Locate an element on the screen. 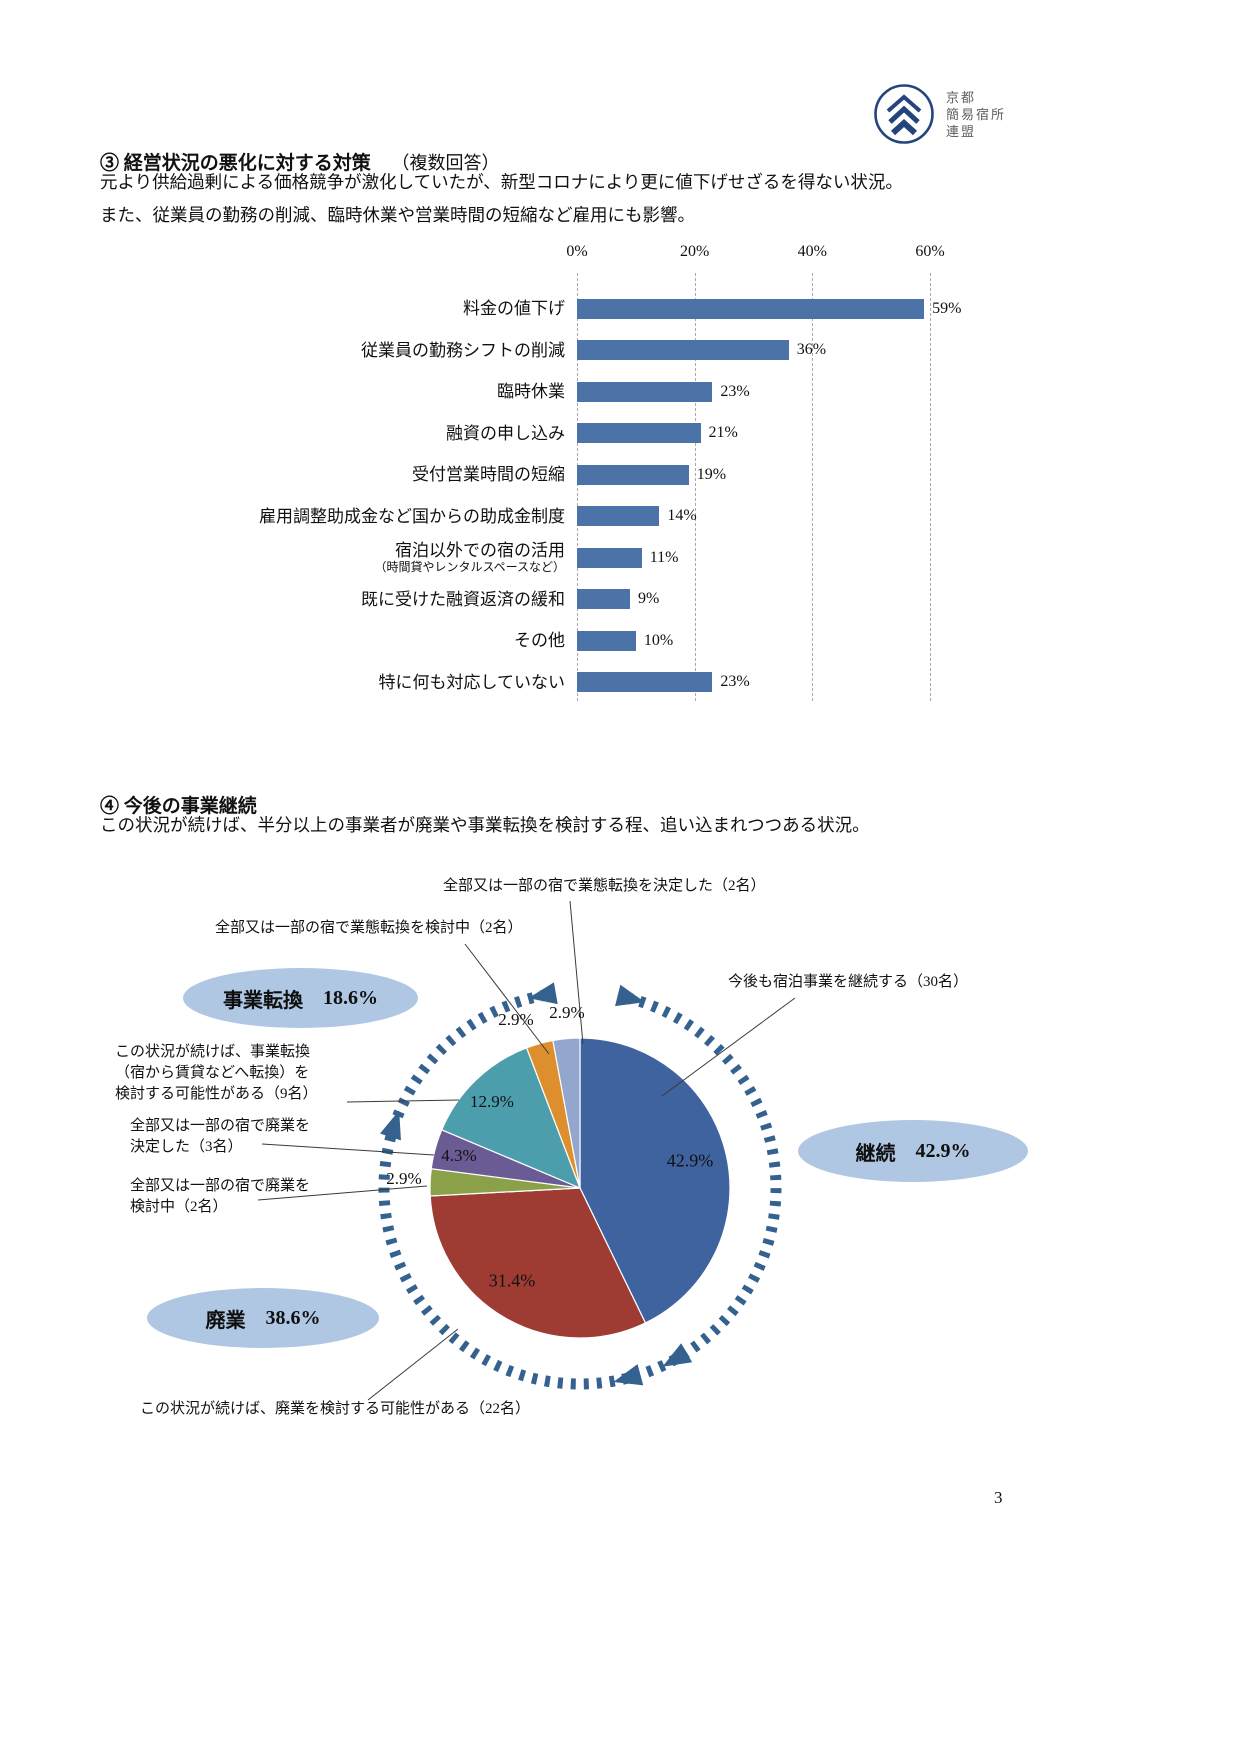 This screenshot has height=1754, width=1239. section4-number: ④ is located at coordinates (110, 806).